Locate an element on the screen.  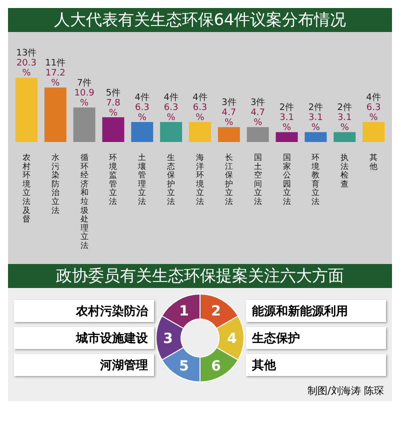
text: 能源和新能源利用 is located at coordinates (316, 311).